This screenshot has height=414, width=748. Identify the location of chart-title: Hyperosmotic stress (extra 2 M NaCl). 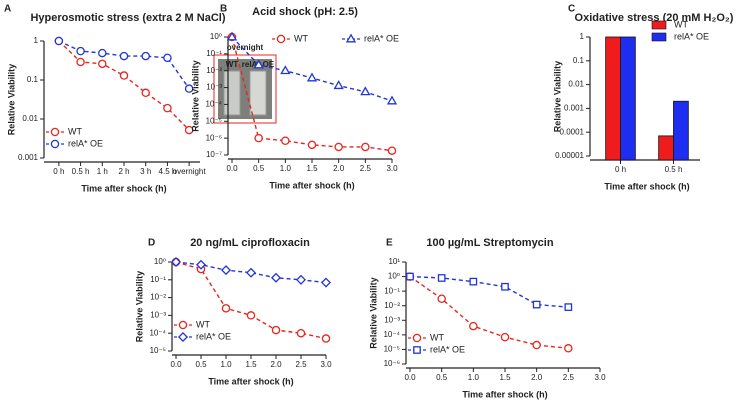
(127, 18).